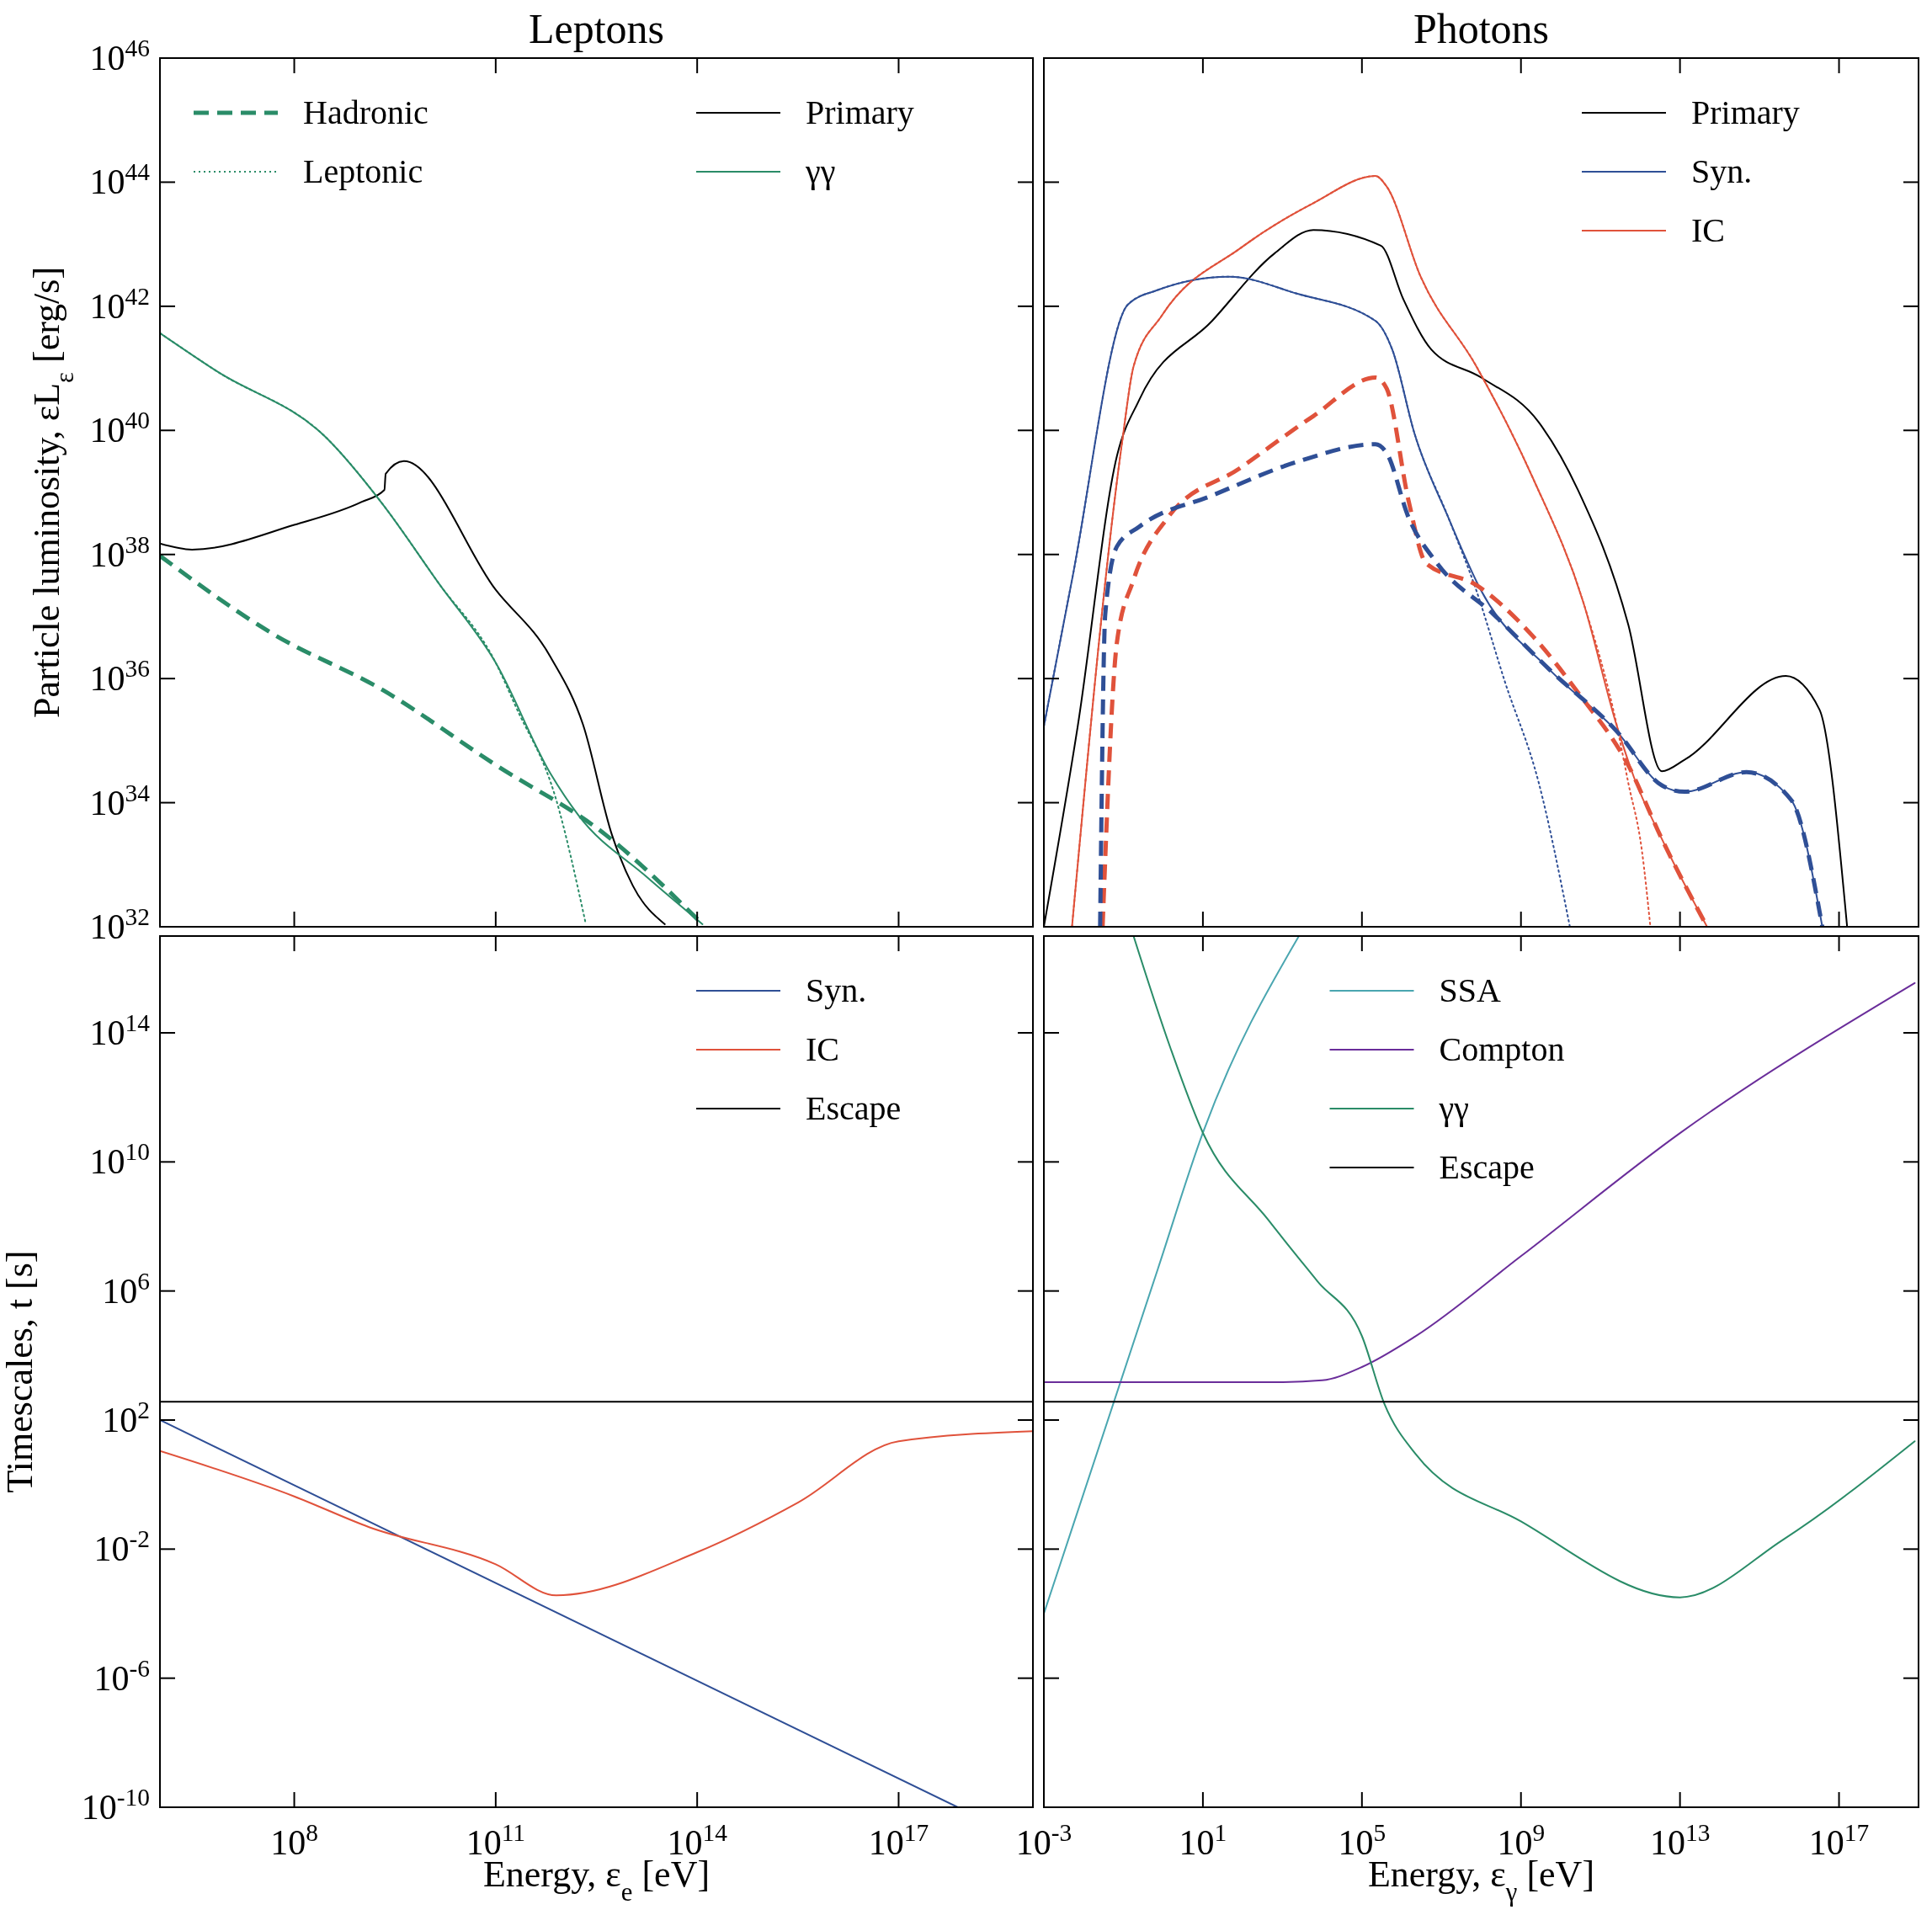 The image size is (1932, 1915). What do you see at coordinates (597, 29) in the screenshot?
I see `chart-title: Leptons` at bounding box center [597, 29].